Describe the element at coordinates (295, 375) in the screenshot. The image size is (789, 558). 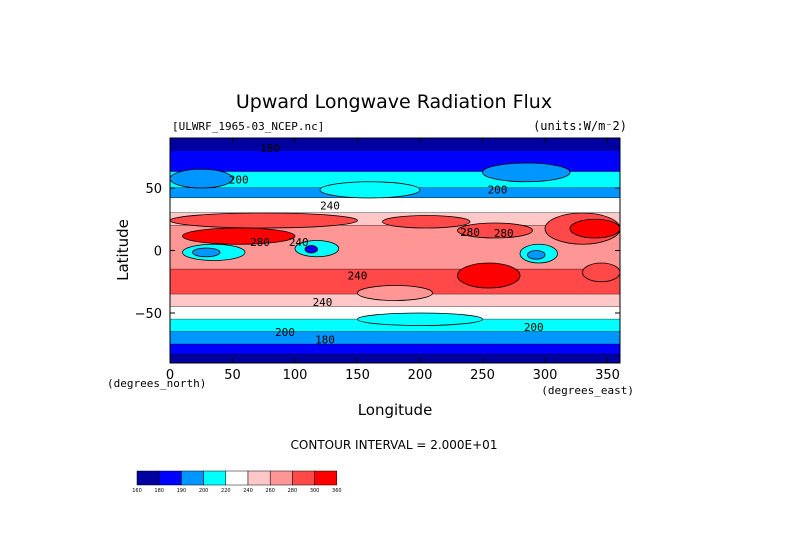
I see `x-tick-label-2: 100` at that location.